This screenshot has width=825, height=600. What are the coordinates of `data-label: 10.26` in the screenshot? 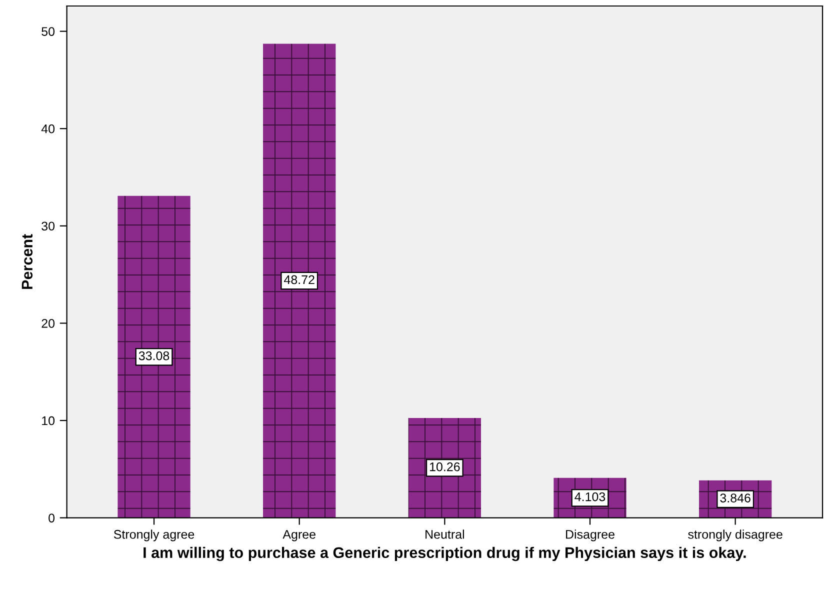 It's located at (445, 467).